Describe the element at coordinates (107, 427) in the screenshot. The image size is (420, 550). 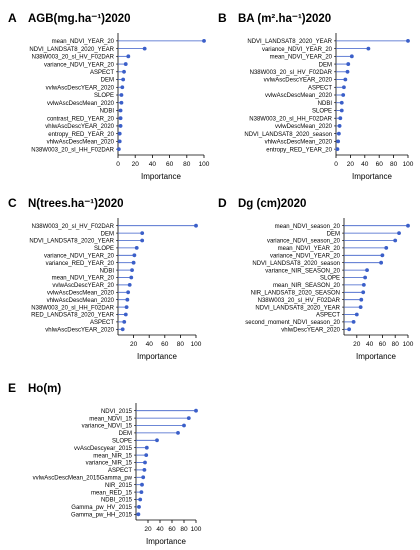
I see `category-label: variance_NDVI_15` at that location.